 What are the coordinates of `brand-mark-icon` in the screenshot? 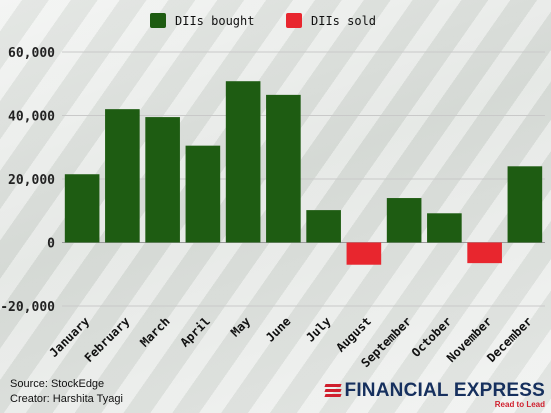 It's located at (332, 391).